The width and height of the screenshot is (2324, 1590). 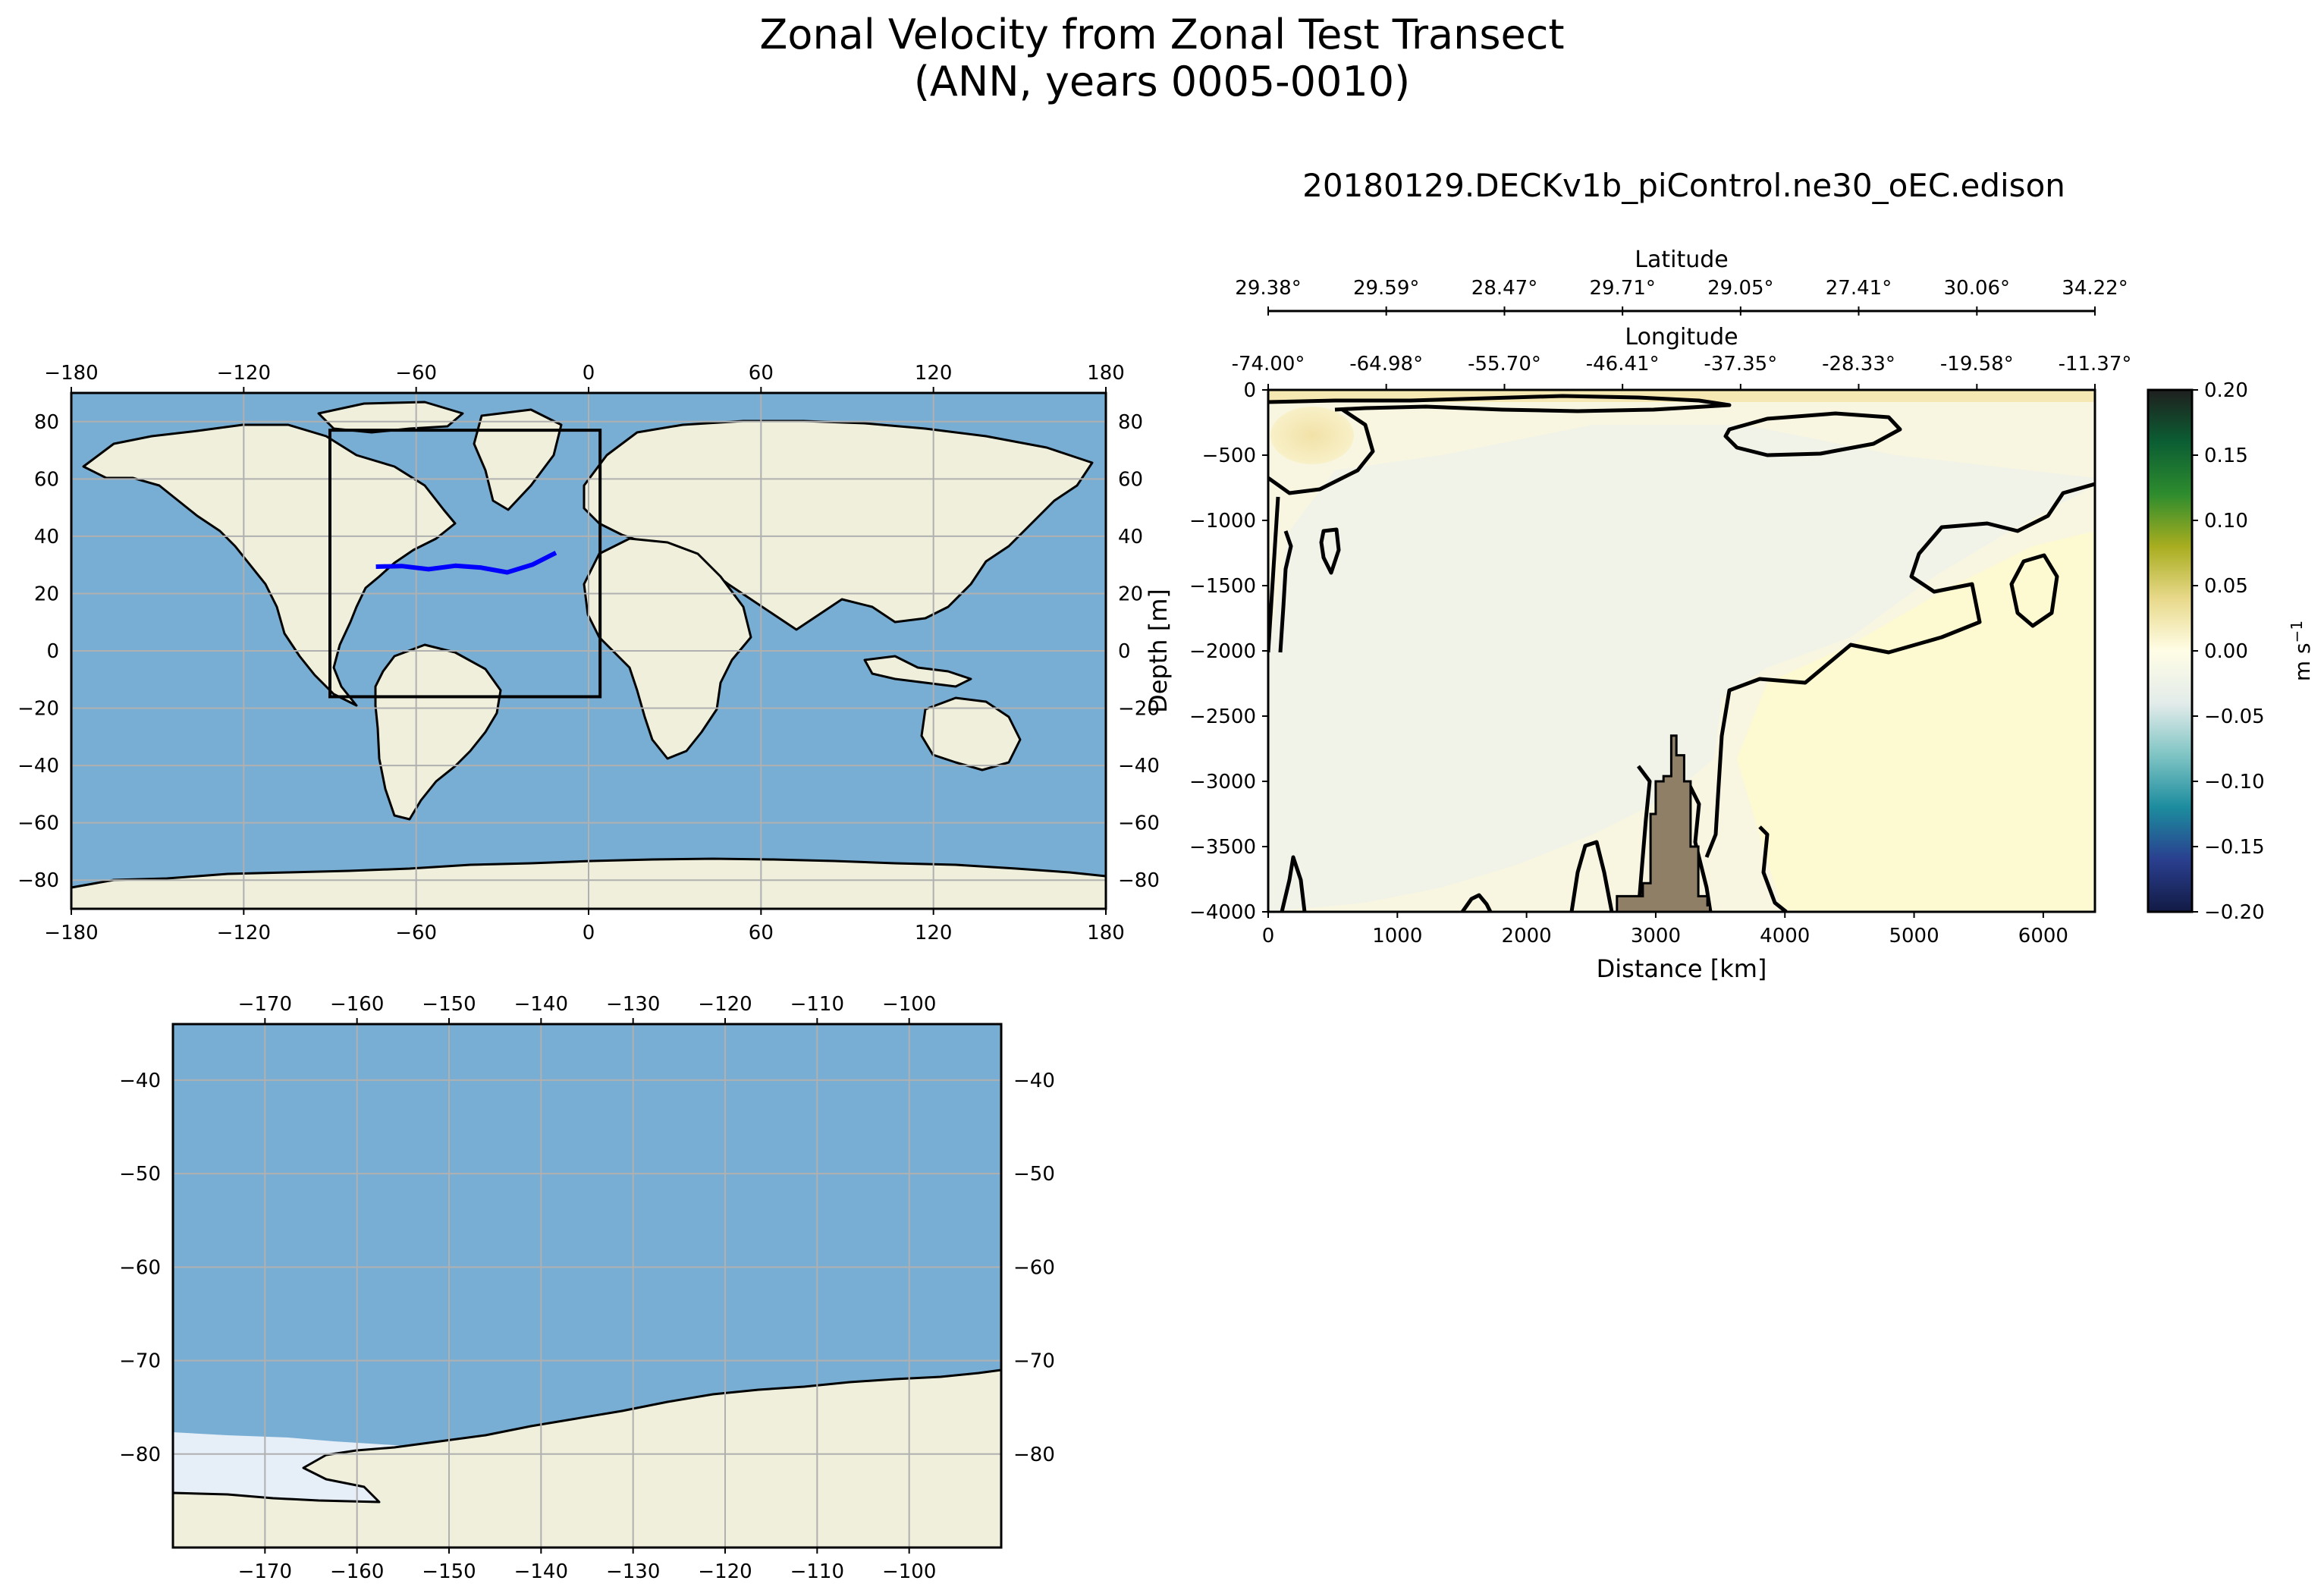 What do you see at coordinates (2170, 650) in the screenshot?
I see `colorbar` at bounding box center [2170, 650].